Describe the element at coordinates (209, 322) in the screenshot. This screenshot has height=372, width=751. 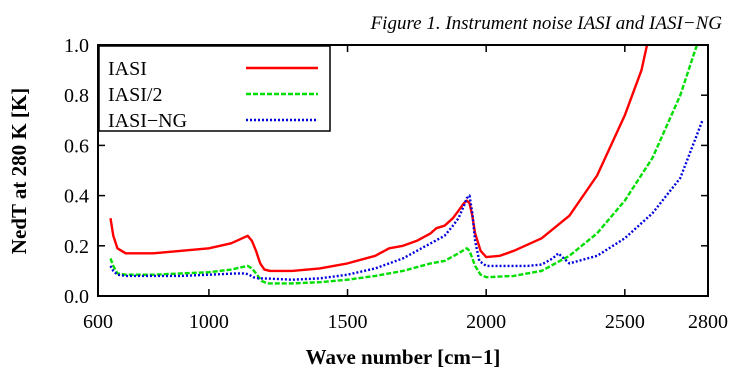
I see `x-tick-label-1: 1000` at that location.